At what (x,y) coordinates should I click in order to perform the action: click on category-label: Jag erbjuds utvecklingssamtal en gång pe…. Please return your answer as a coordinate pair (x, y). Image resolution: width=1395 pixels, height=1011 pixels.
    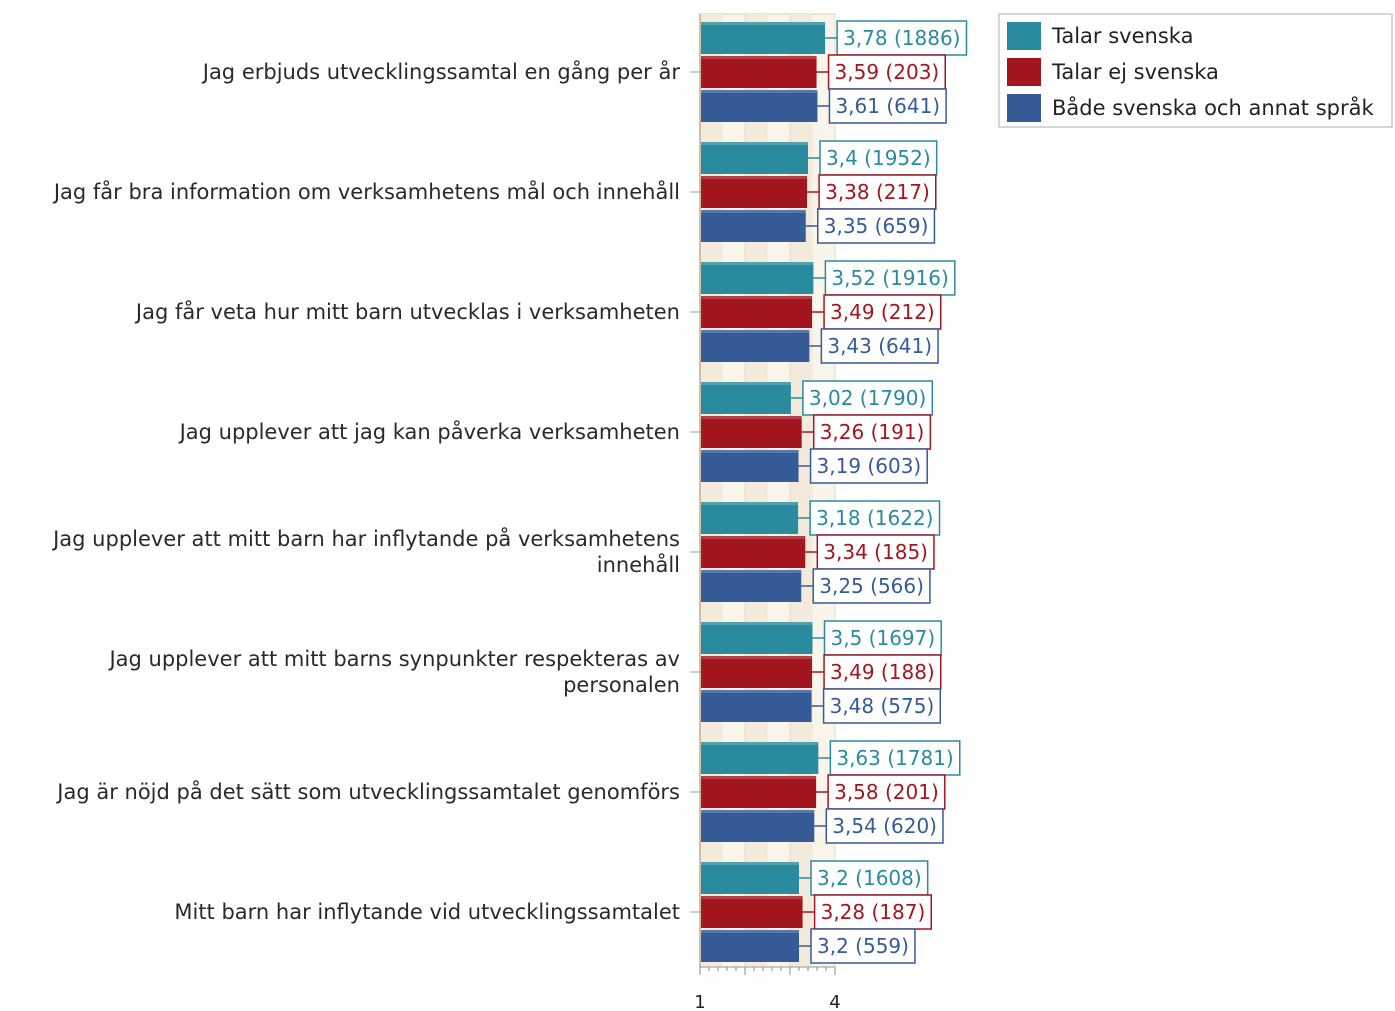
    Looking at the image, I should click on (441, 71).